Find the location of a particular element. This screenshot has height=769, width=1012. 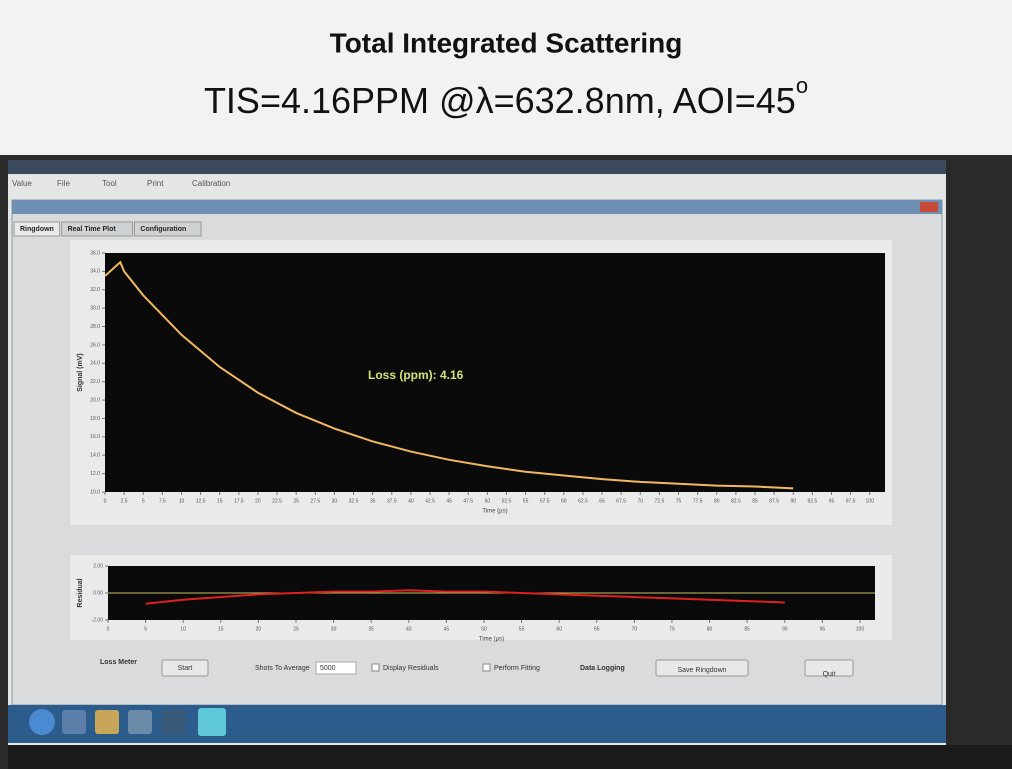

x-tick-label: 32.5 is located at coordinates (354, 501).